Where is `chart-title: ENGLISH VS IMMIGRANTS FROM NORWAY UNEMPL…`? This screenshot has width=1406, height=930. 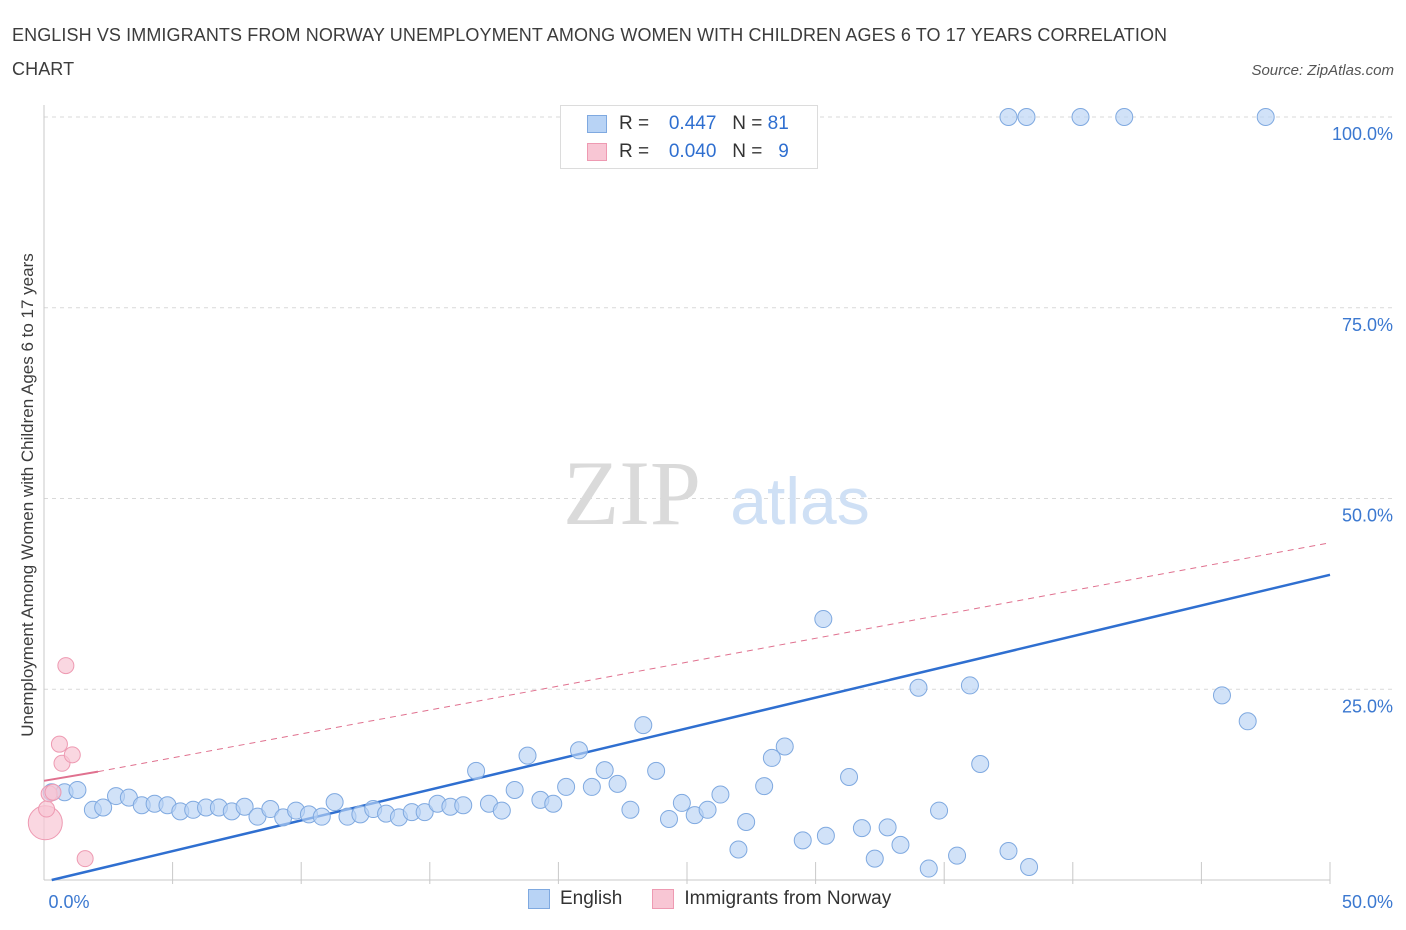
chart-title: ENGLISH VS IMMIGRANTS FROM NORWAY UNEMPL… is located at coordinates (590, 52).